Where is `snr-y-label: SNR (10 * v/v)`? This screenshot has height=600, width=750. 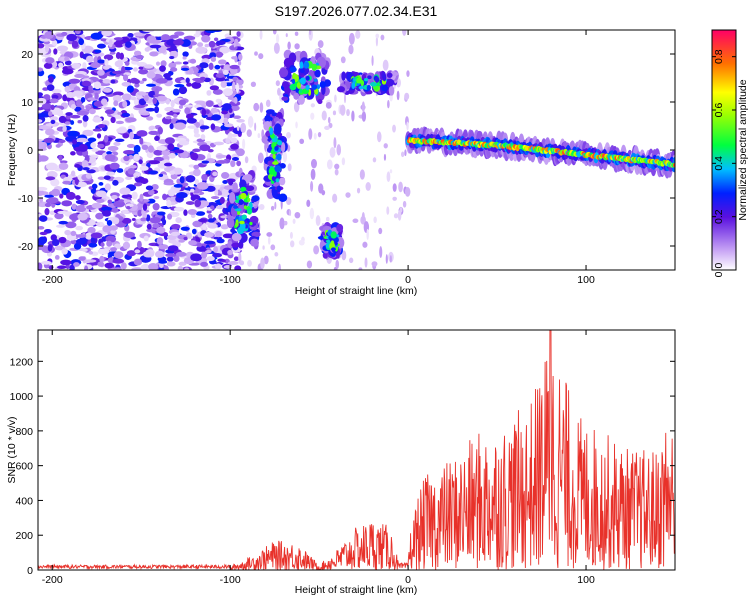 snr-y-label: SNR (10 * v/v) is located at coordinates (12, 449).